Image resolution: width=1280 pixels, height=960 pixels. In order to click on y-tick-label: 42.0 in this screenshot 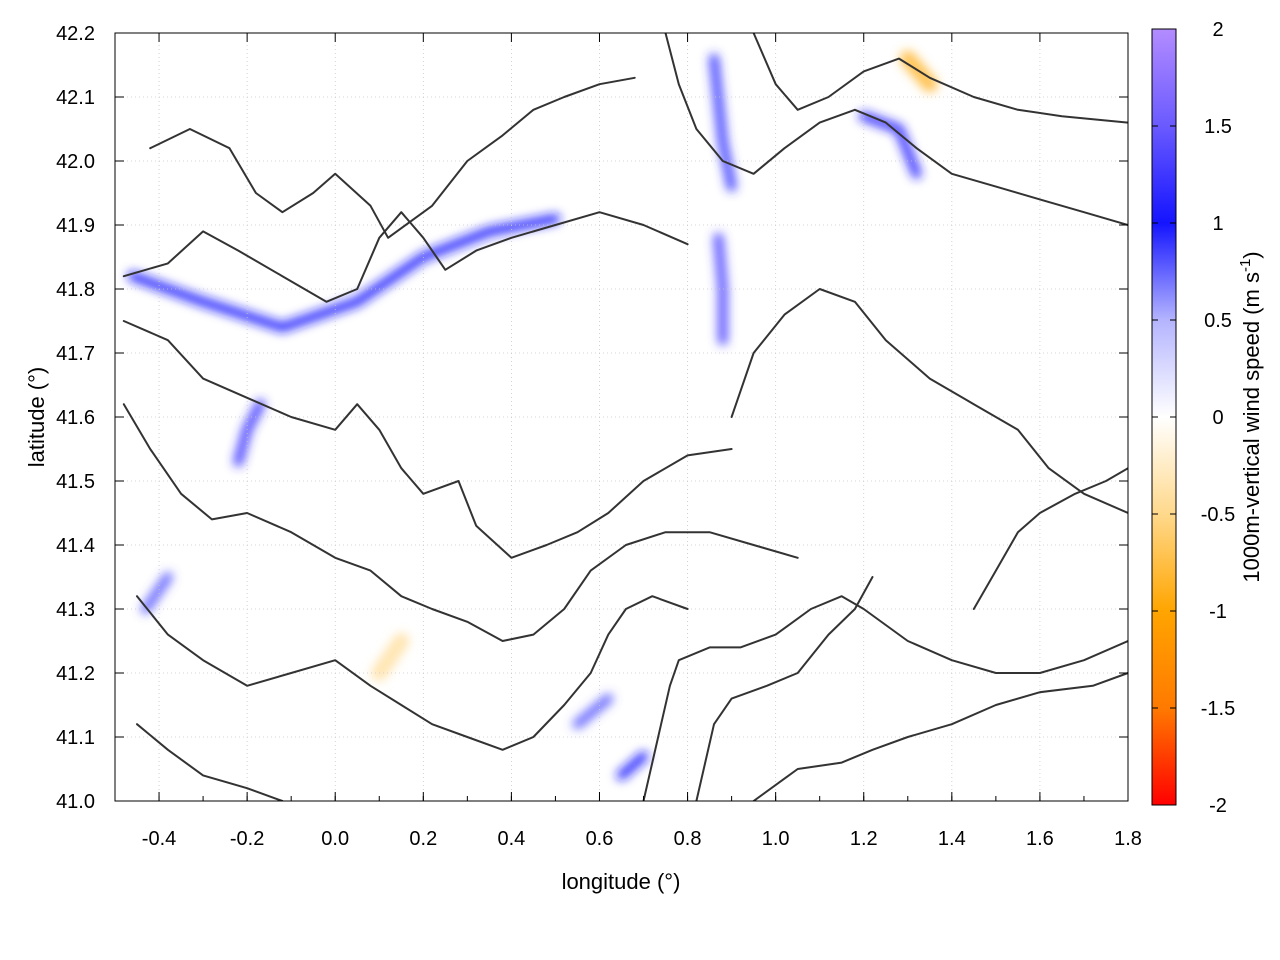, I will do `click(75, 162)`.